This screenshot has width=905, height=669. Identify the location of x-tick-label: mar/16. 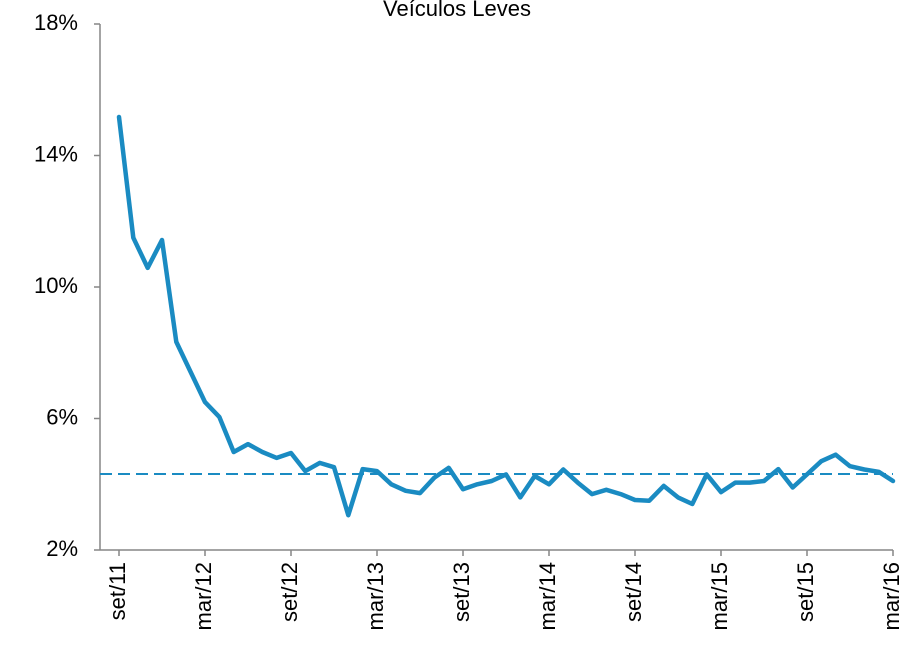
(891, 596).